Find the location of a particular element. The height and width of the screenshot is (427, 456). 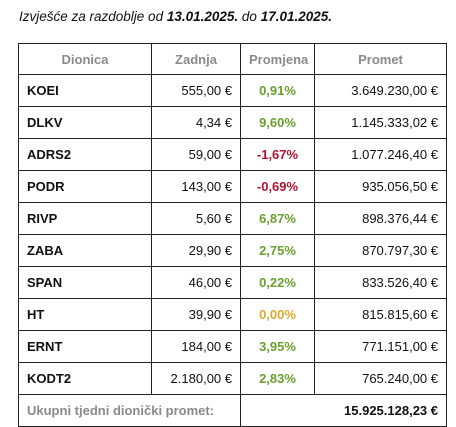

total-label: Ukupni tjedni dionički promet: is located at coordinates (129, 410).